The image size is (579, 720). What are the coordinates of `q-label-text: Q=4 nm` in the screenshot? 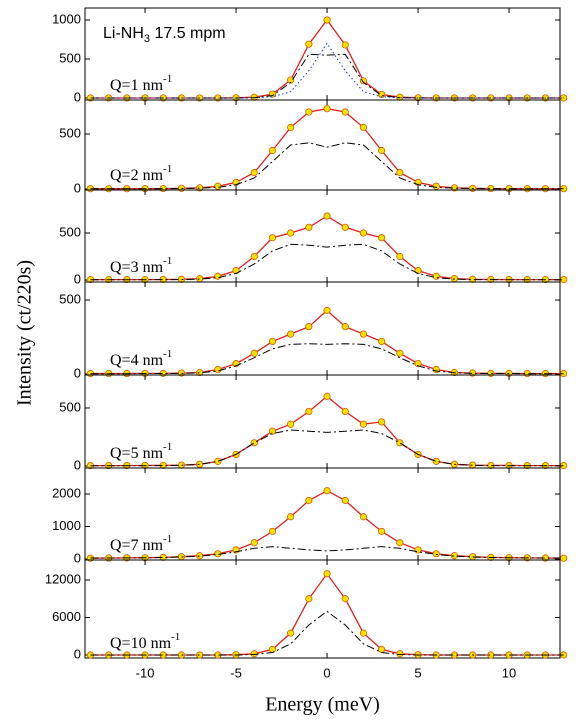 It's located at (137, 360).